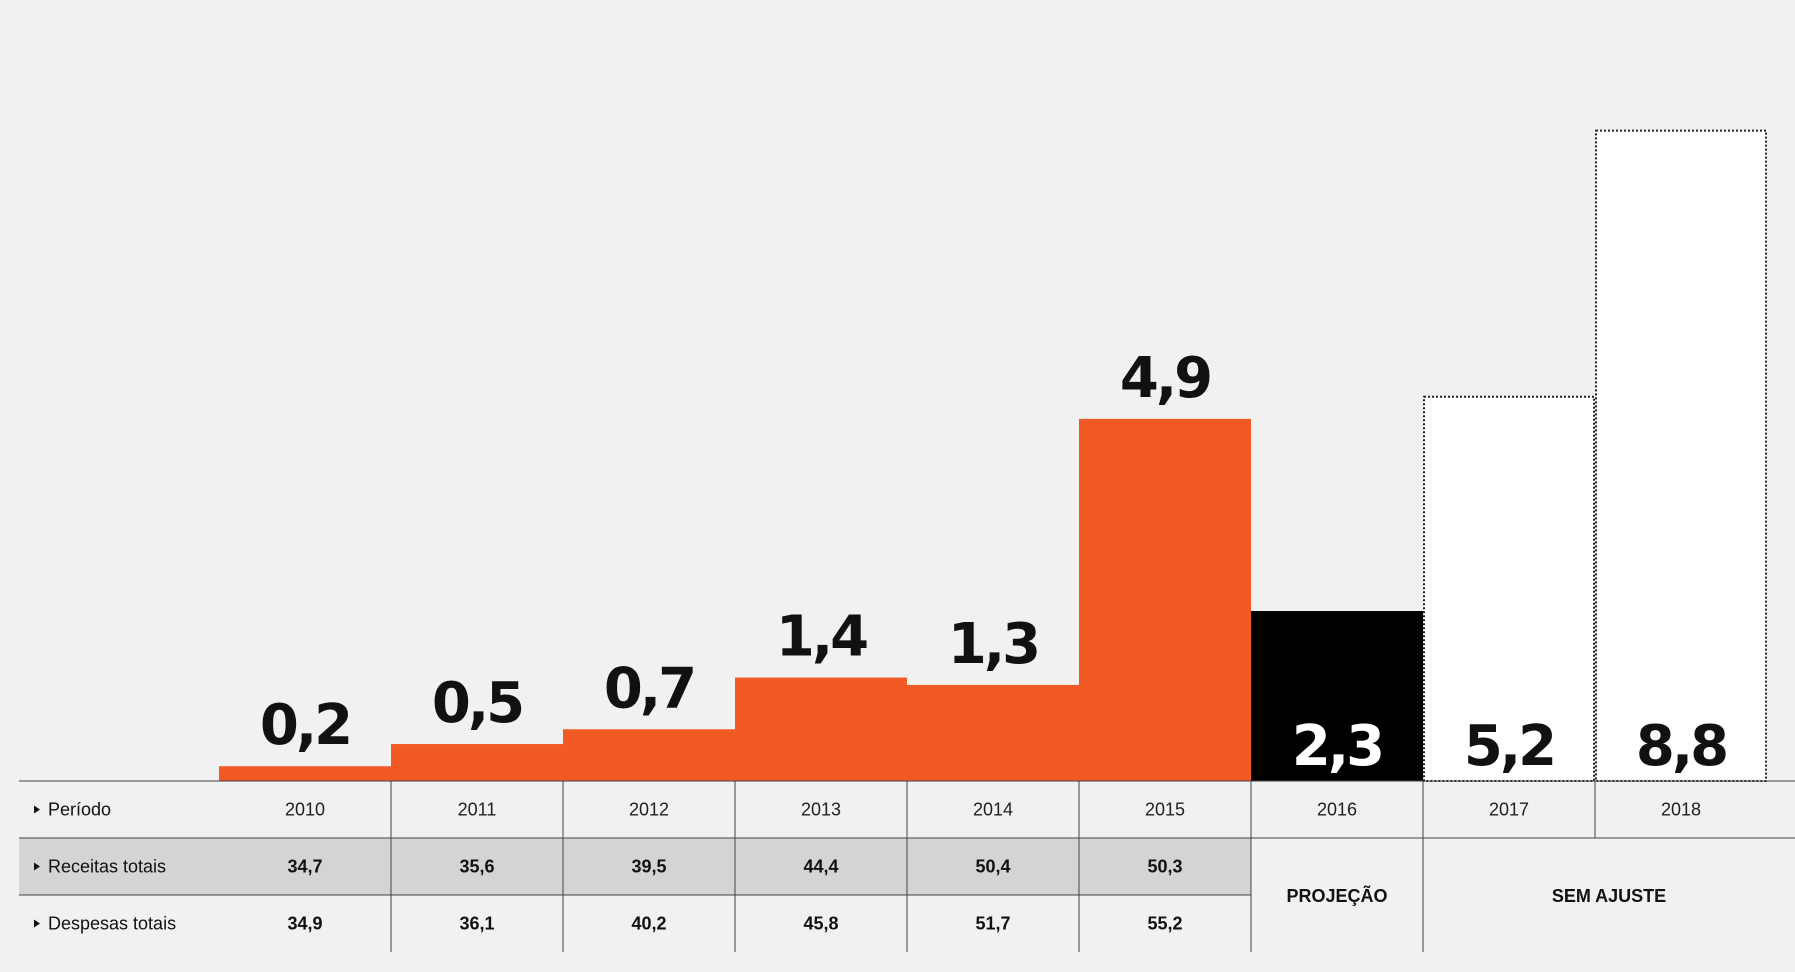  I want to click on despesas-cell: 34,9, so click(304, 924).